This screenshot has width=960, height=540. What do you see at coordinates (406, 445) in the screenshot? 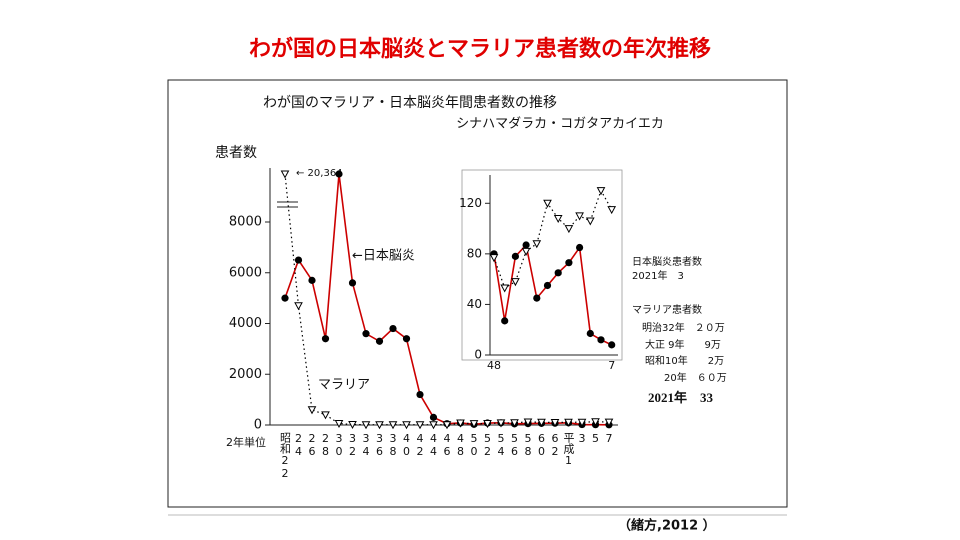
I see `x-tick-label: 40` at bounding box center [406, 445].